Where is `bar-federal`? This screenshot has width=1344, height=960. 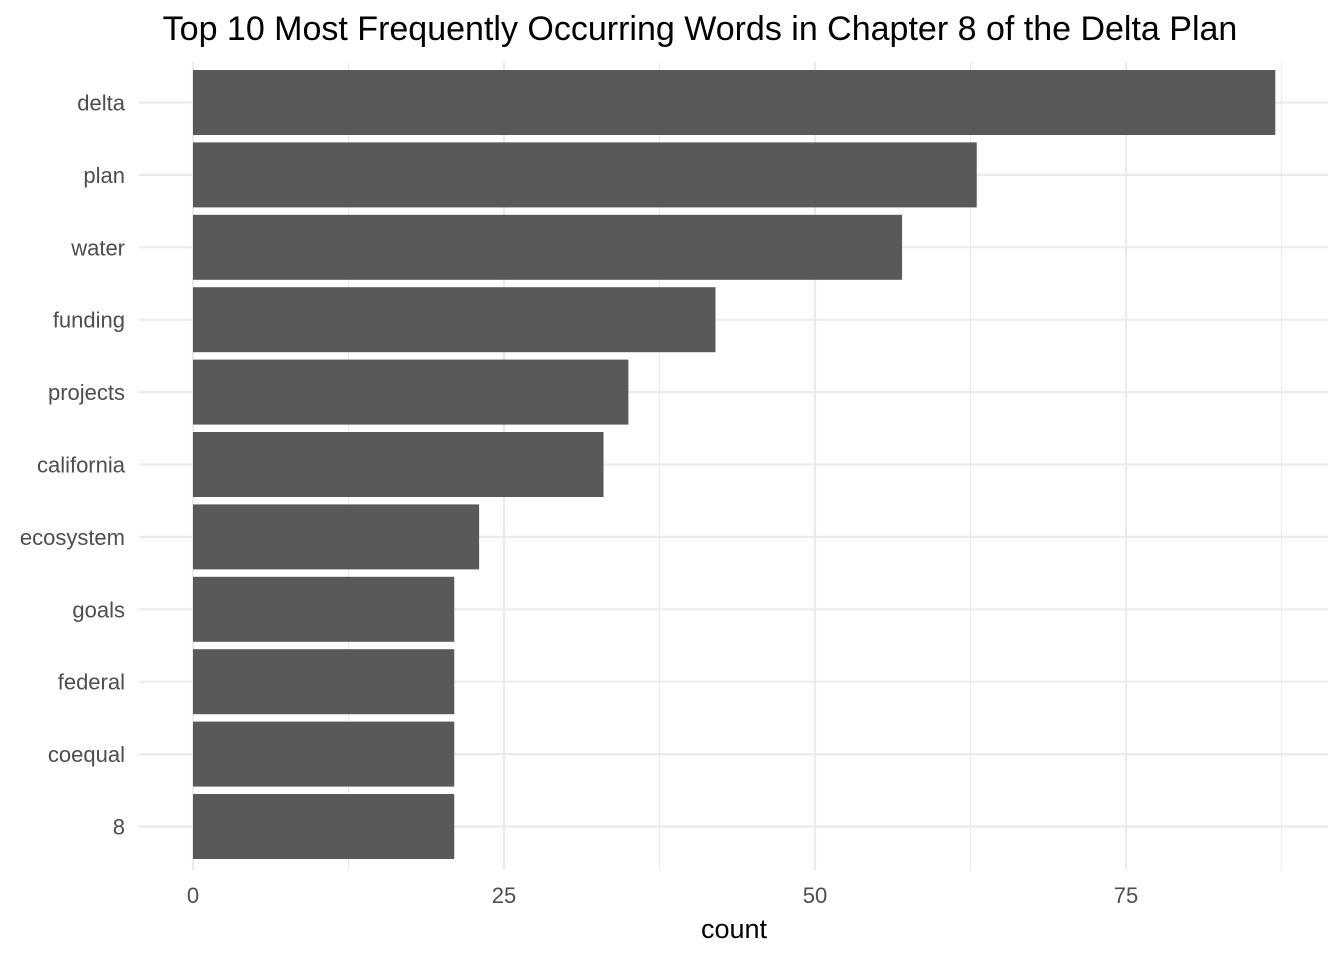
bar-federal is located at coordinates (324, 682).